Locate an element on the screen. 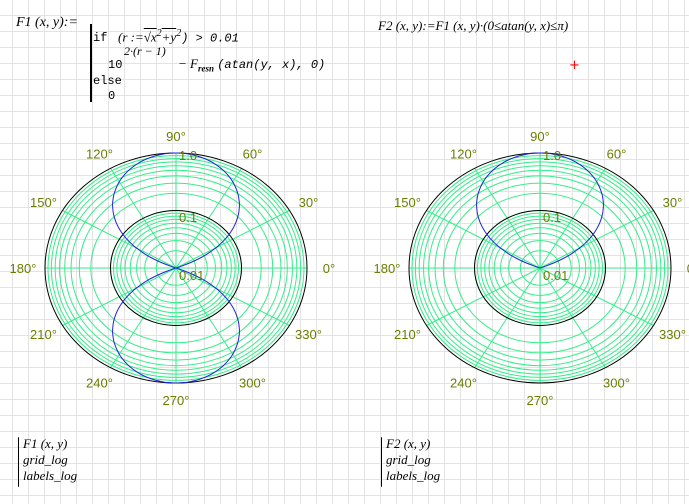 The image size is (689, 504). f1-definition-lhs: F1 (x, y):= is located at coordinates (47, 22).